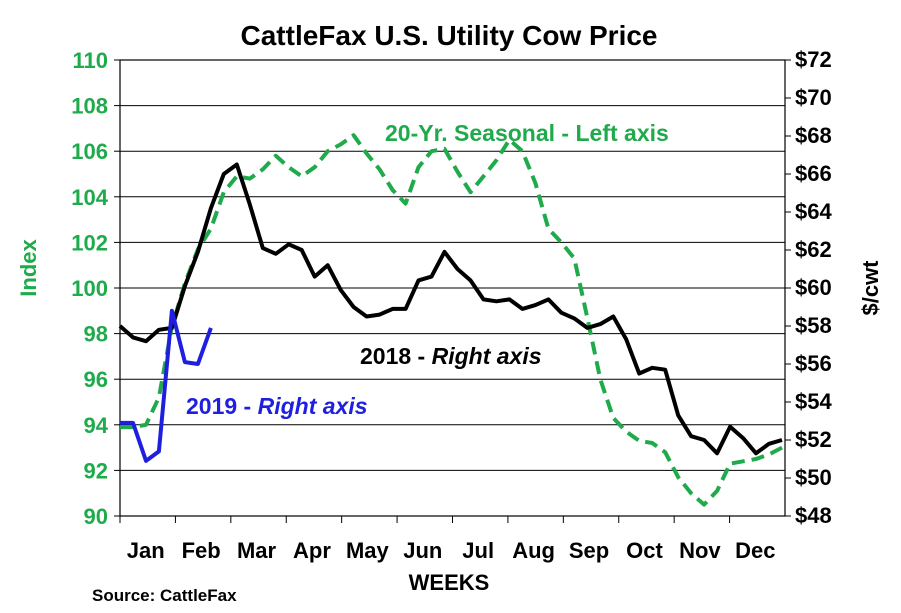  Describe the element at coordinates (89, 242) in the screenshot. I see `left-tick-label: 102` at that location.